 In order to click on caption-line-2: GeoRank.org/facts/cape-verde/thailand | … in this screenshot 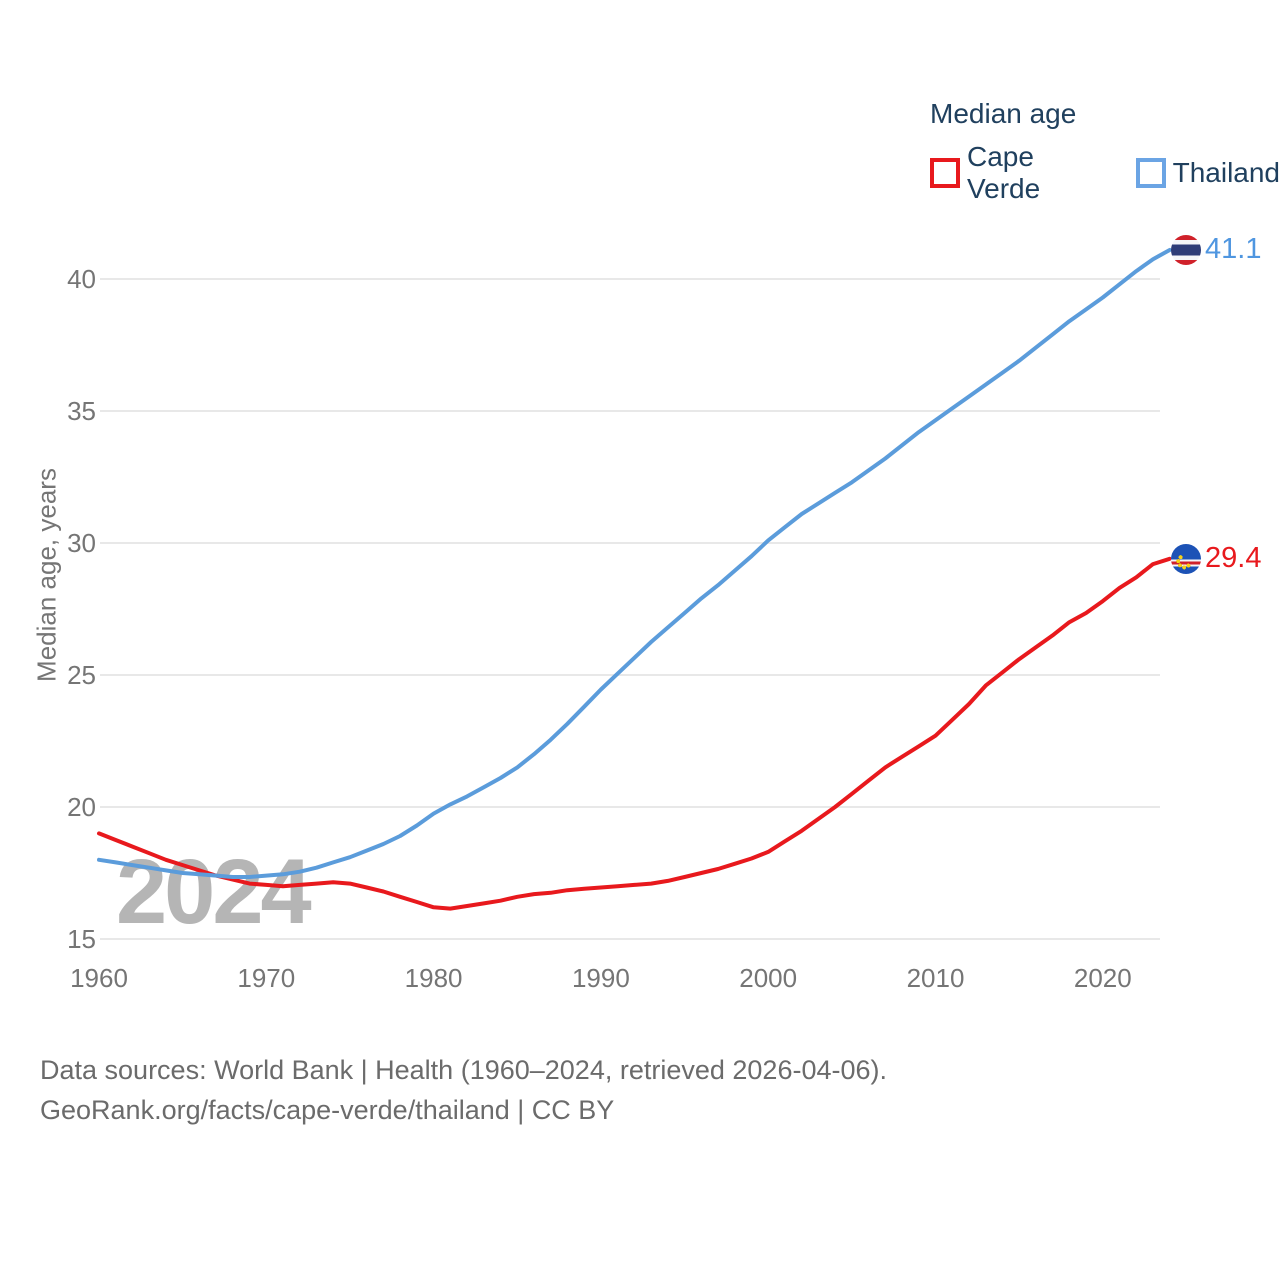, I will do `click(327, 1110)`.